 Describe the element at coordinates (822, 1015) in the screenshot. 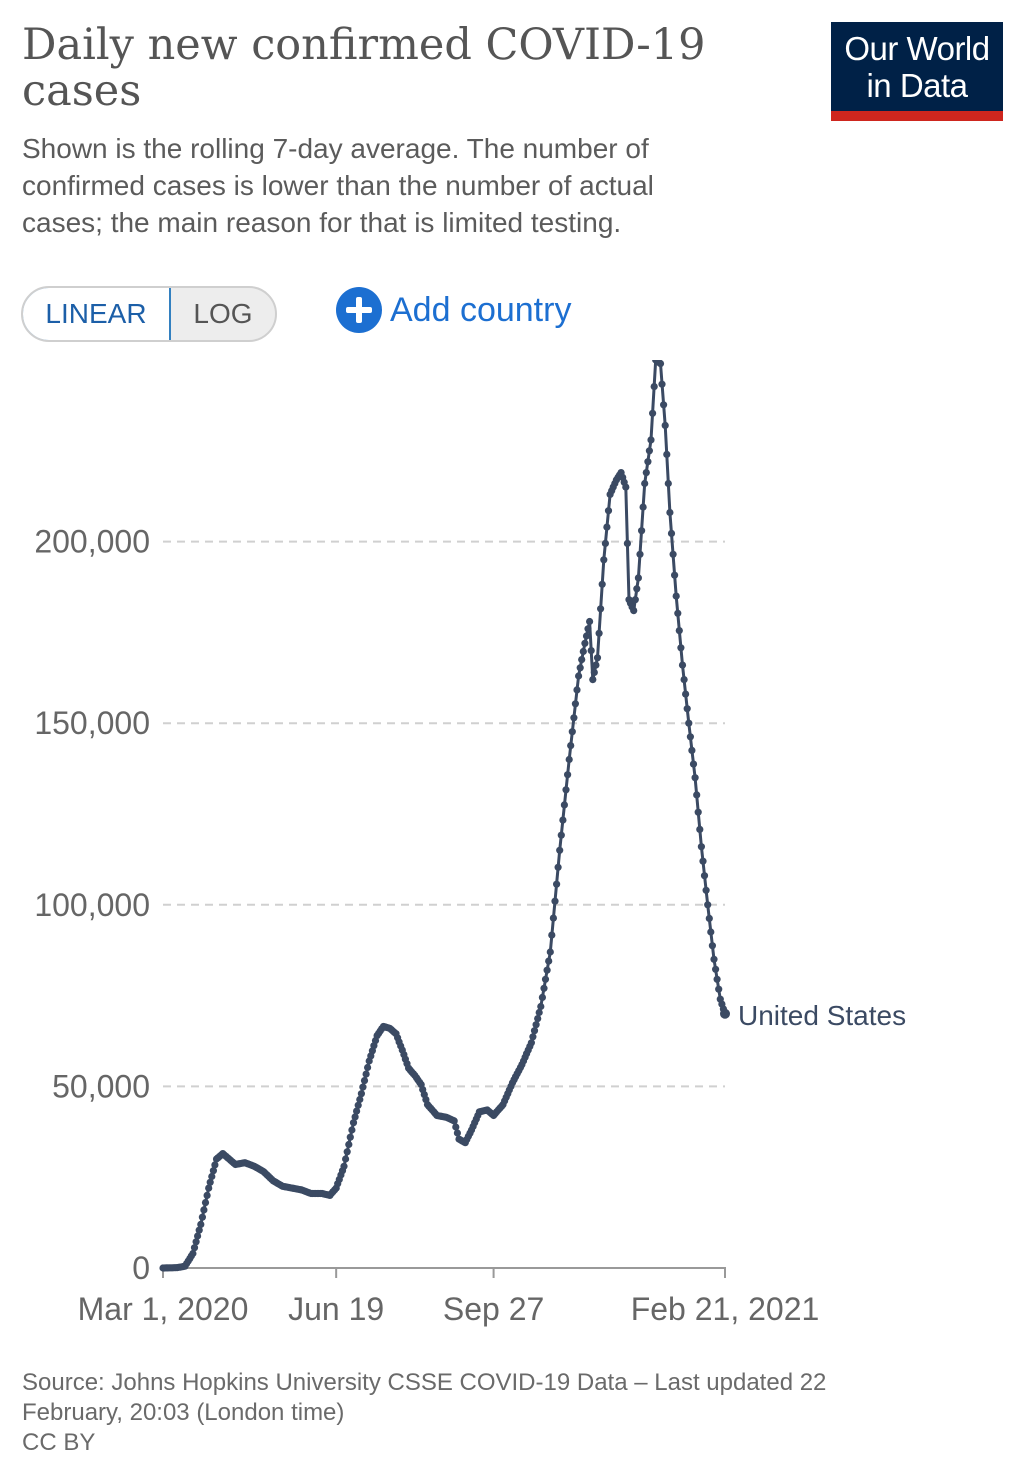

I see `series-label: United States` at that location.